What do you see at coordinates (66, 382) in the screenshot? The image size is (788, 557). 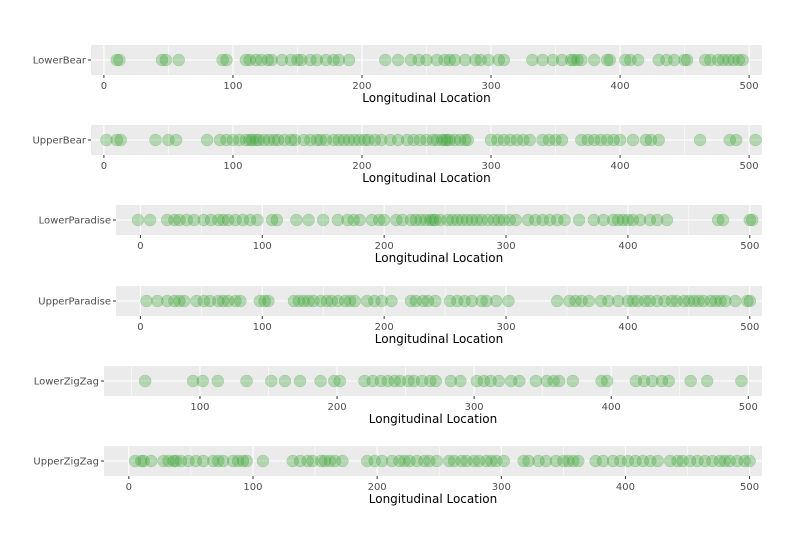 I see `y-category-label: LowerZigZag` at bounding box center [66, 382].